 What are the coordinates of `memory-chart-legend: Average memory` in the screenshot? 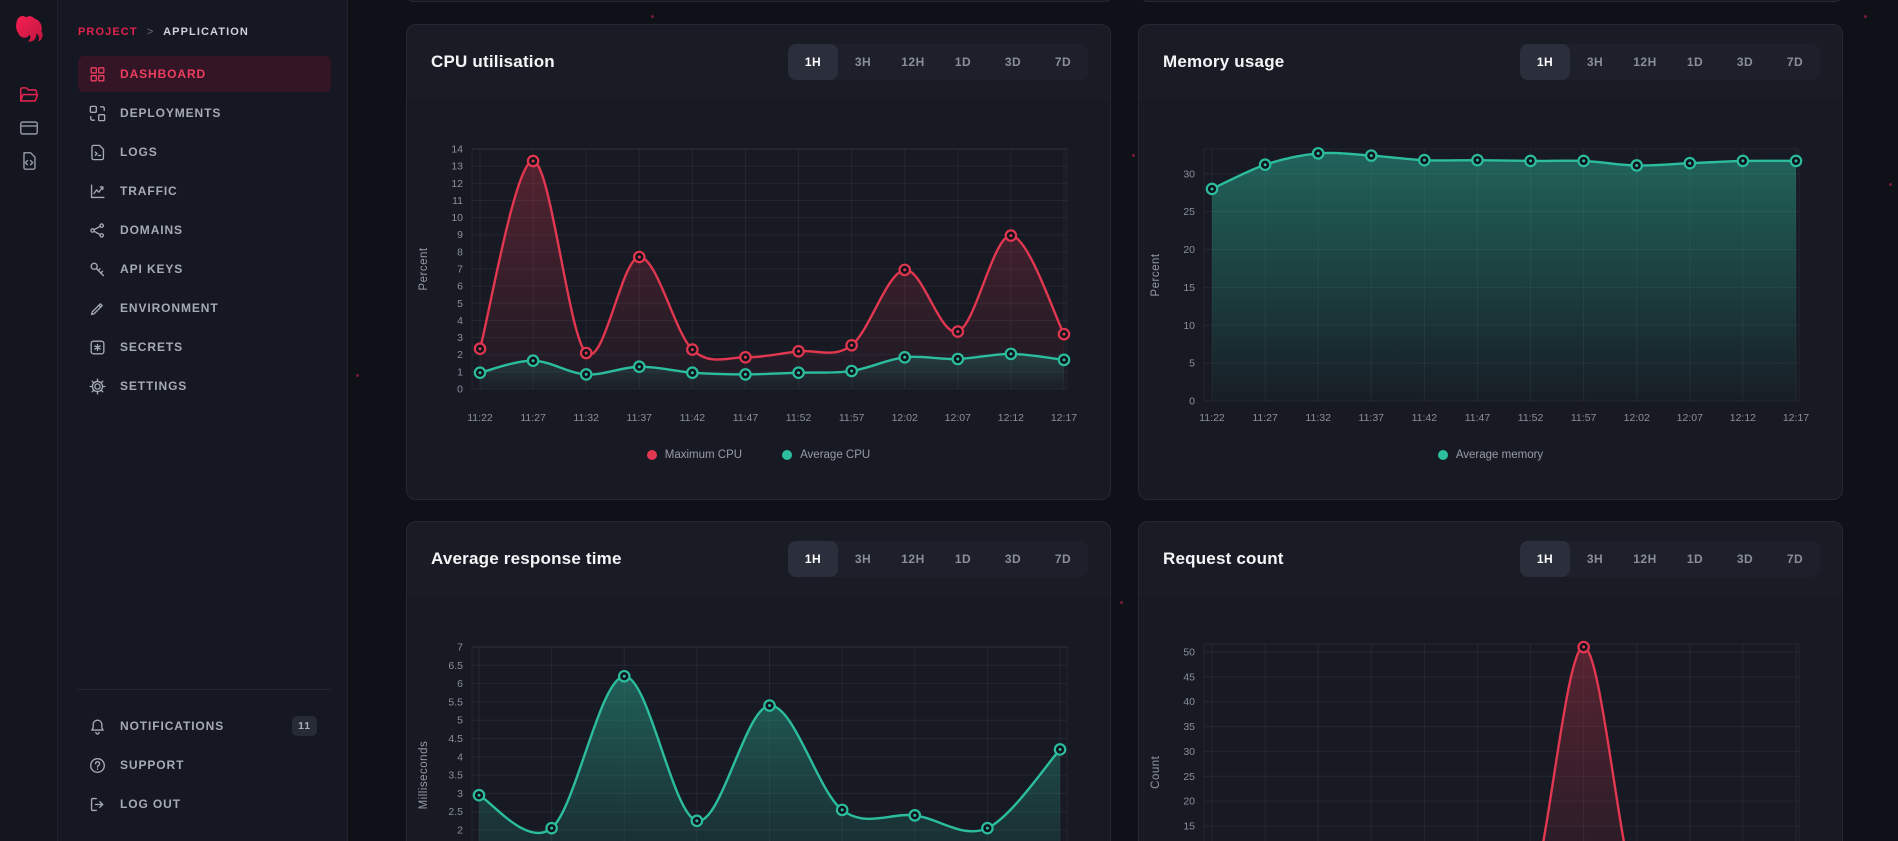 It's located at (1490, 455).